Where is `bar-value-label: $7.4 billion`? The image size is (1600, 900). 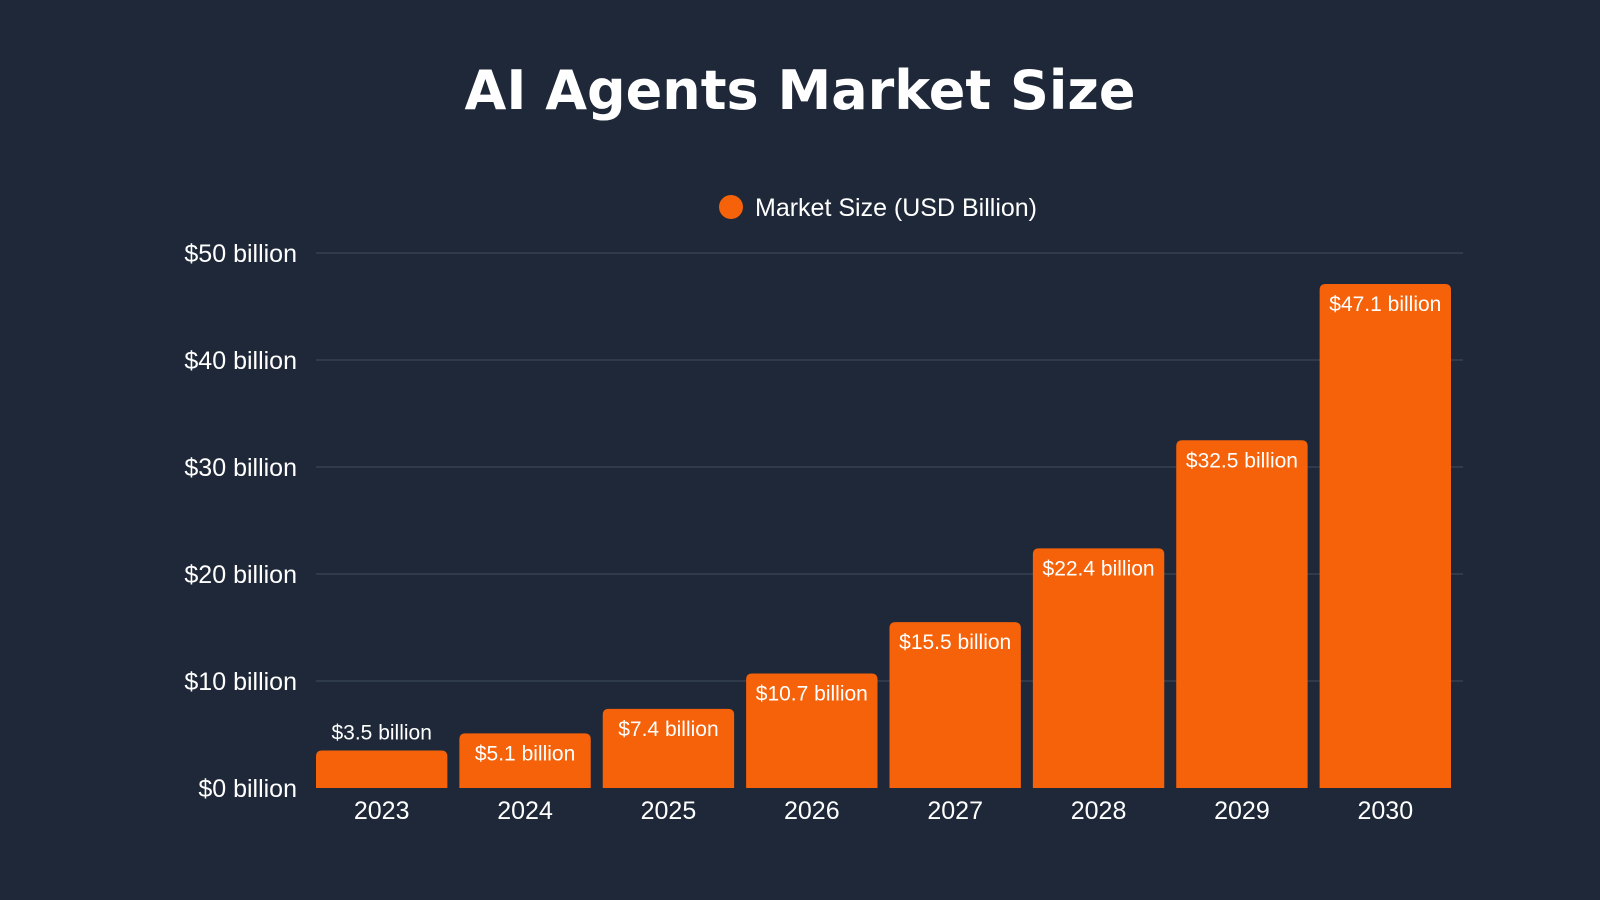 bar-value-label: $7.4 billion is located at coordinates (668, 729).